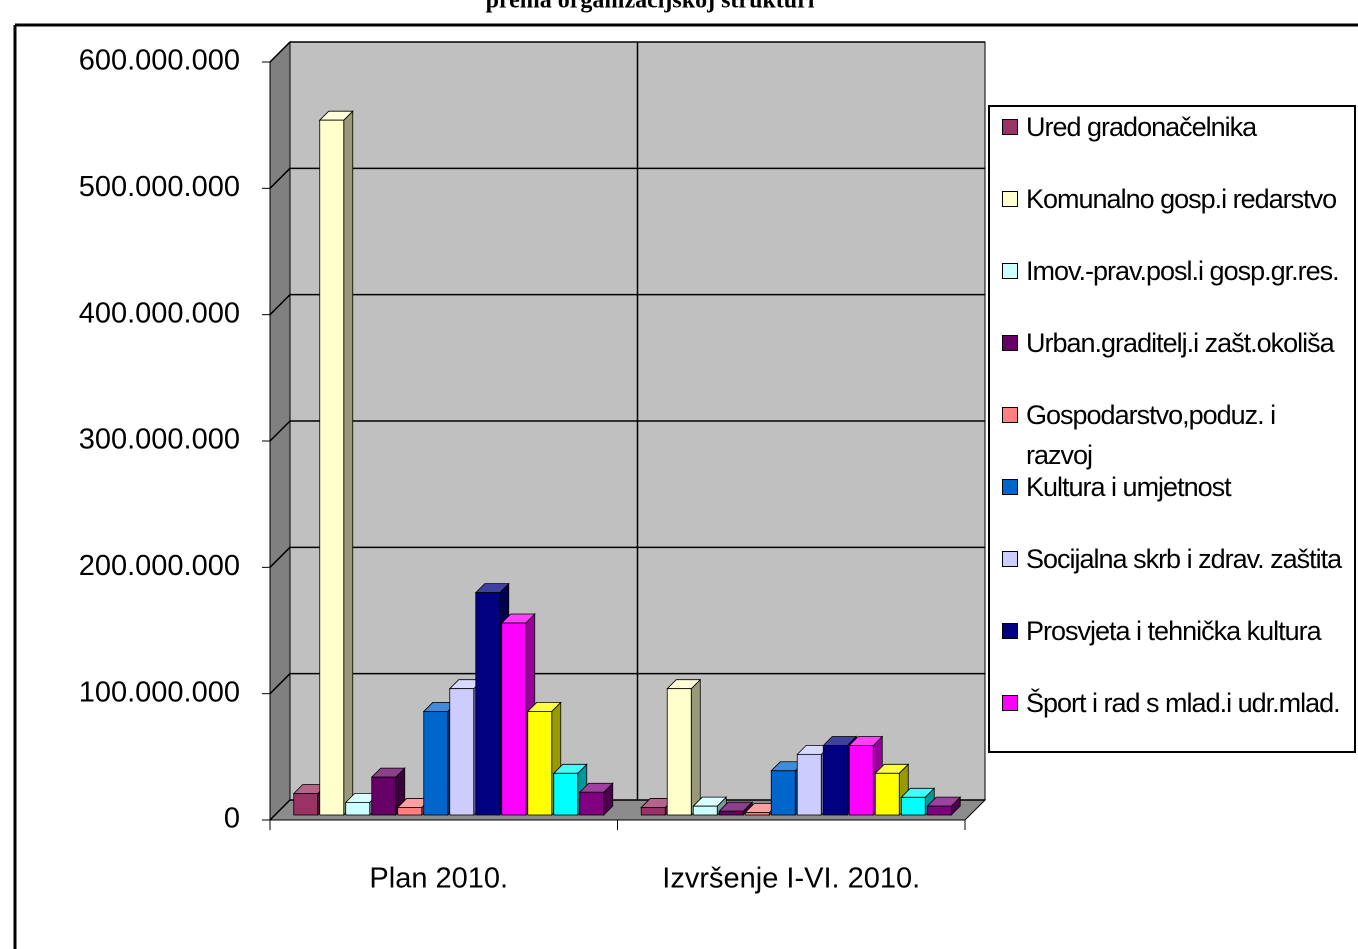 The width and height of the screenshot is (1358, 949). What do you see at coordinates (438, 879) in the screenshot?
I see `x-tick-label: Plan 2010.` at bounding box center [438, 879].